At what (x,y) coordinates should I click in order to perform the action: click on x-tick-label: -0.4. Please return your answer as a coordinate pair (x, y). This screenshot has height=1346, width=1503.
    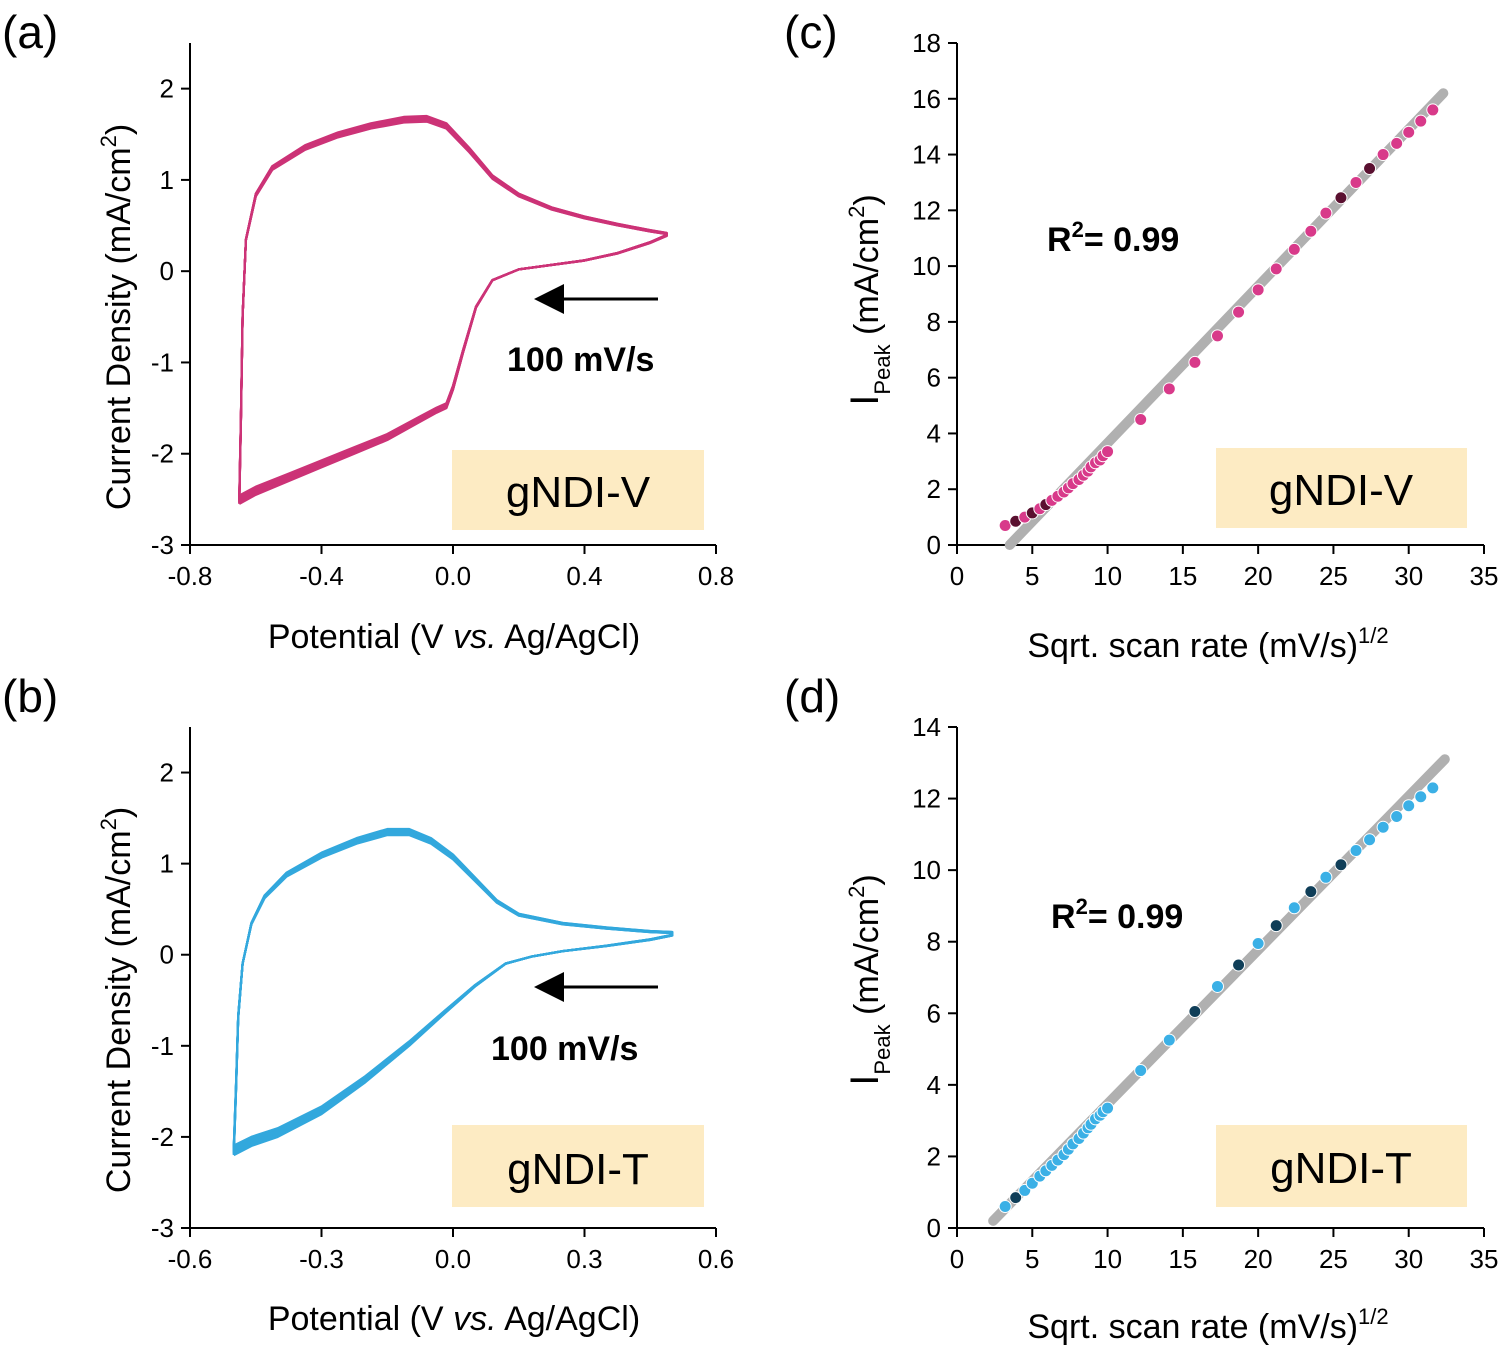
    Looking at the image, I should click on (321, 576).